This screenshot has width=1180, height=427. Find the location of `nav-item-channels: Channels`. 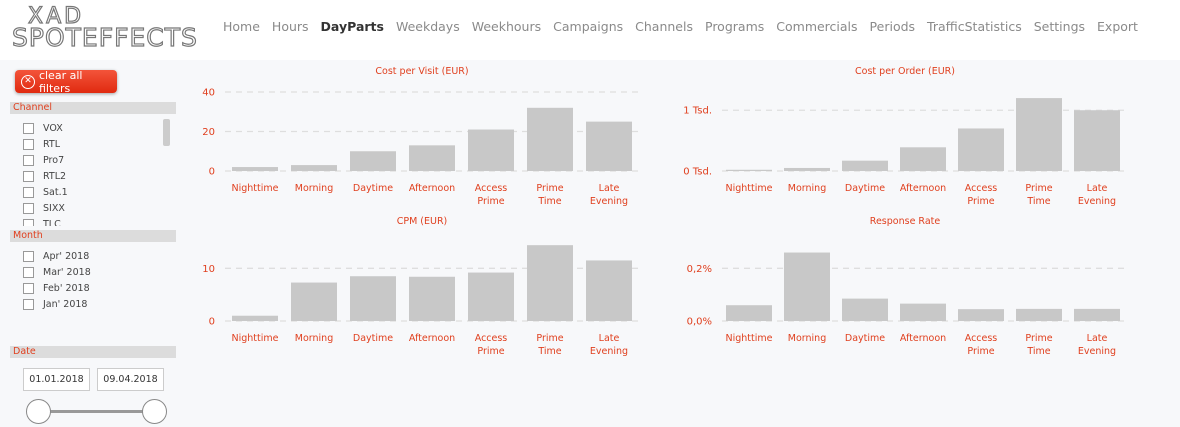

nav-item-channels: Channels is located at coordinates (664, 26).